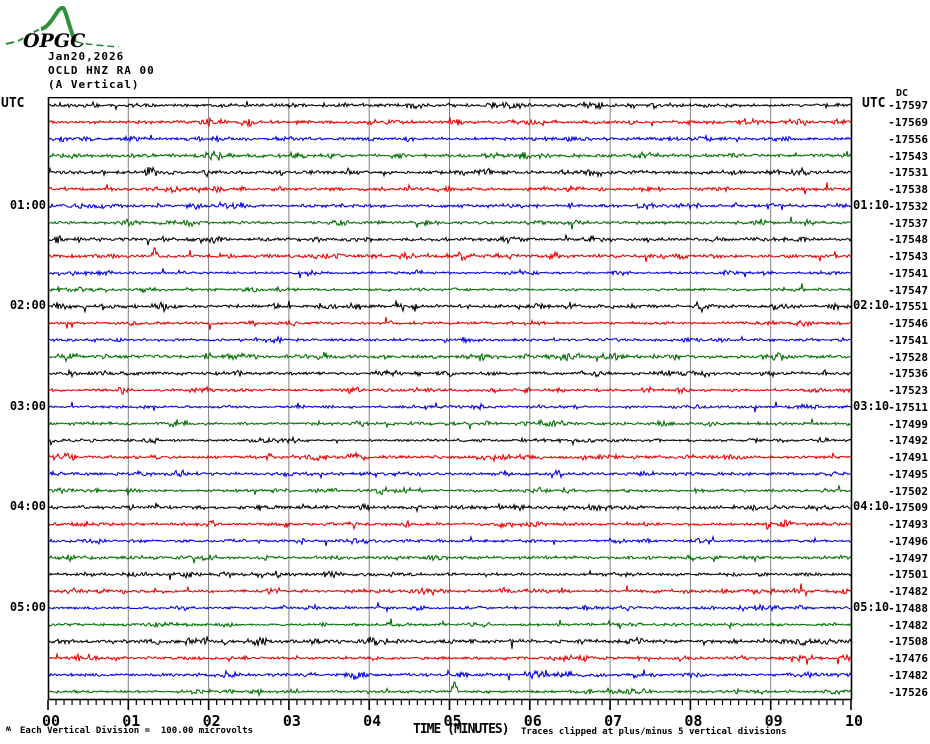  Describe the element at coordinates (908, 642) in the screenshot. I see `dc-value-row-0520: -17508` at that location.